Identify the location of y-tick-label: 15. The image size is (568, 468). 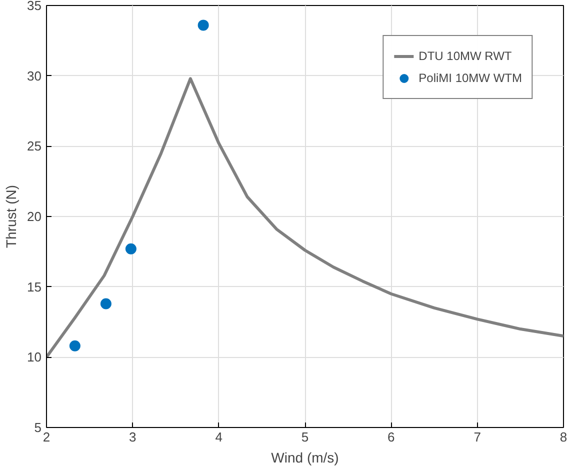
(34, 286).